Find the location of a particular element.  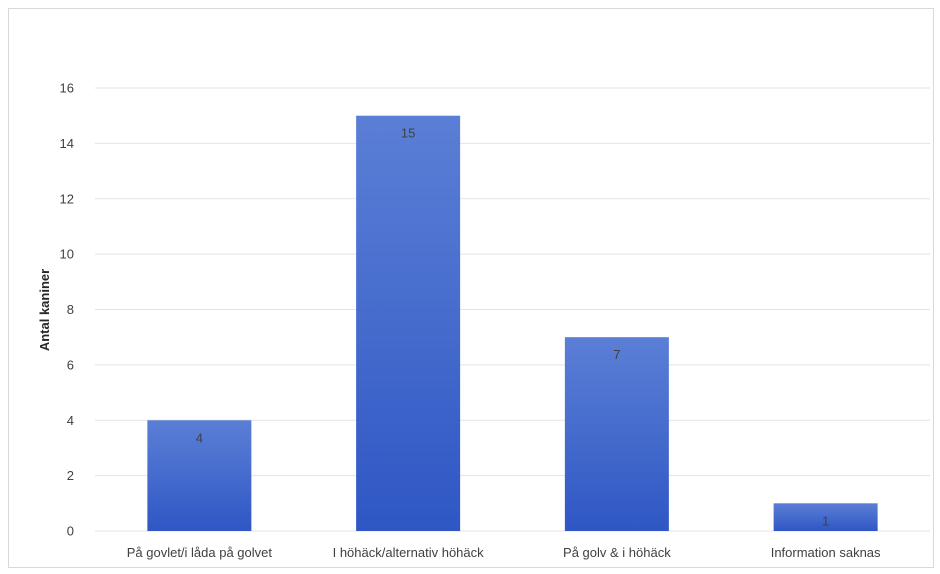

category-label: På govlet/i låda på golvet is located at coordinates (200, 552).